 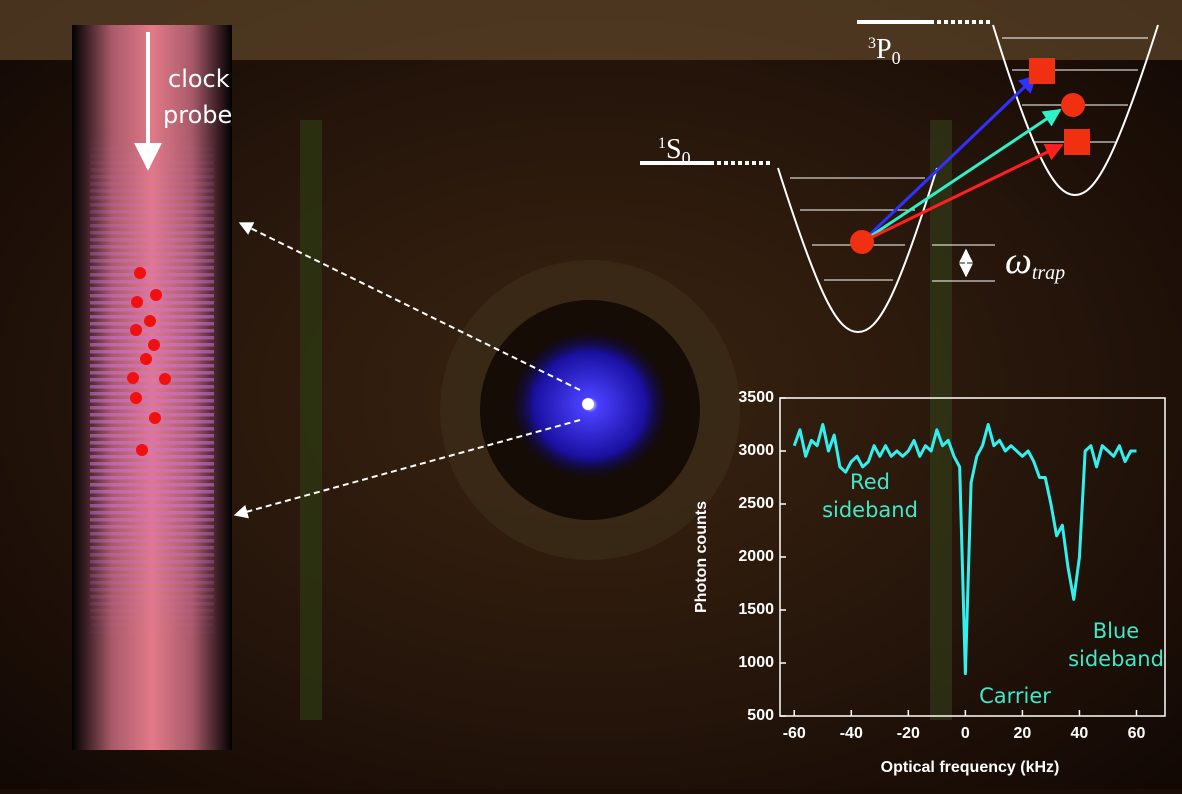 I want to click on excited-state-label: 3P0, so click(x=884, y=51).